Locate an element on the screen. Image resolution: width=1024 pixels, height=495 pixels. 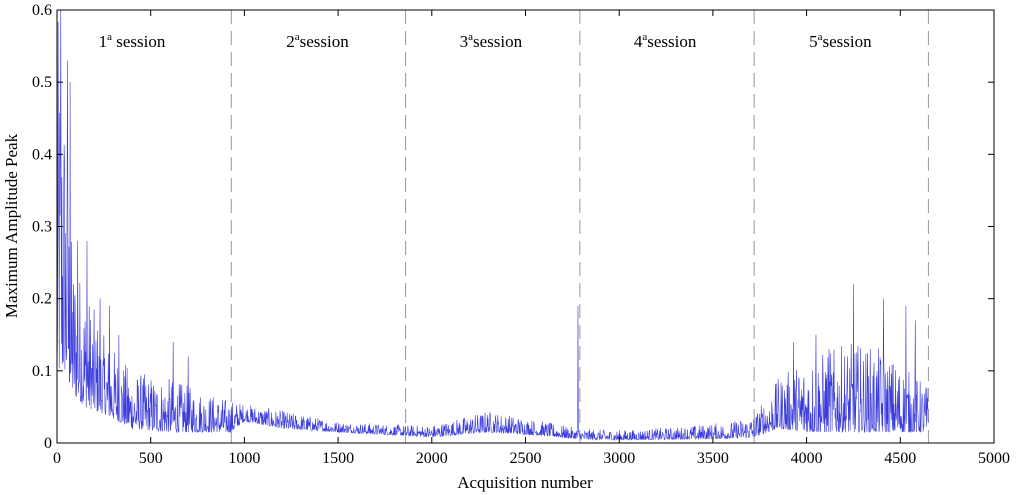
x-tick-label: 2500 is located at coordinates (526, 458).